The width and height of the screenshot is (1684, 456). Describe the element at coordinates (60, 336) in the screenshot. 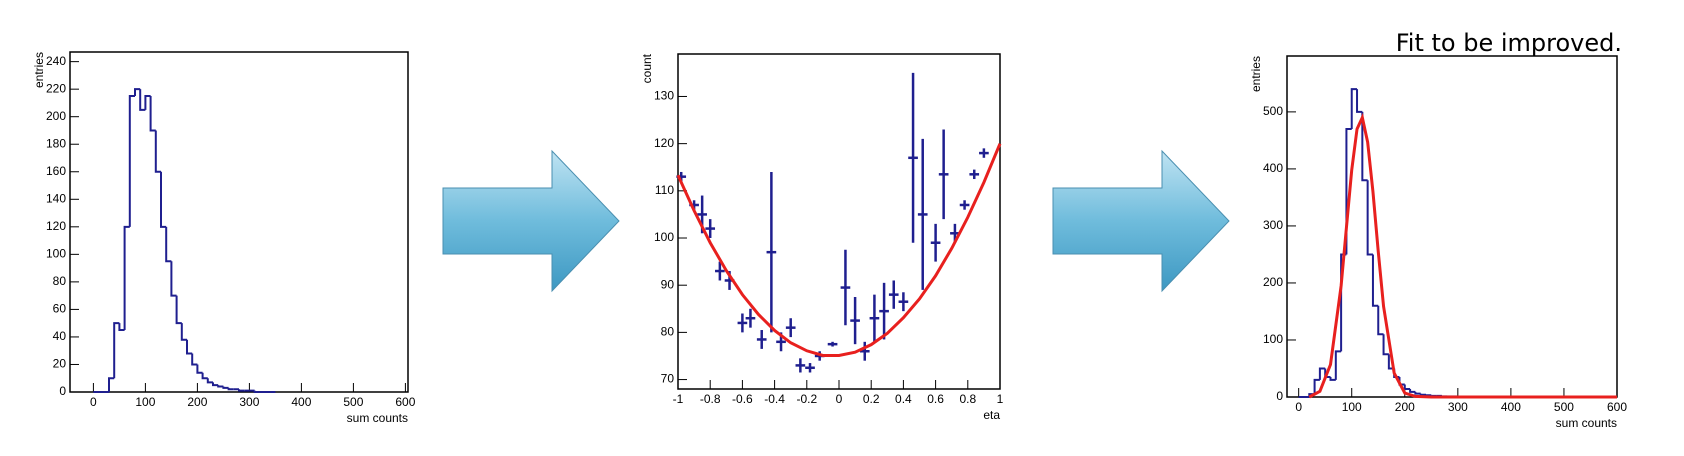

I see `y-tick-label: 40` at that location.